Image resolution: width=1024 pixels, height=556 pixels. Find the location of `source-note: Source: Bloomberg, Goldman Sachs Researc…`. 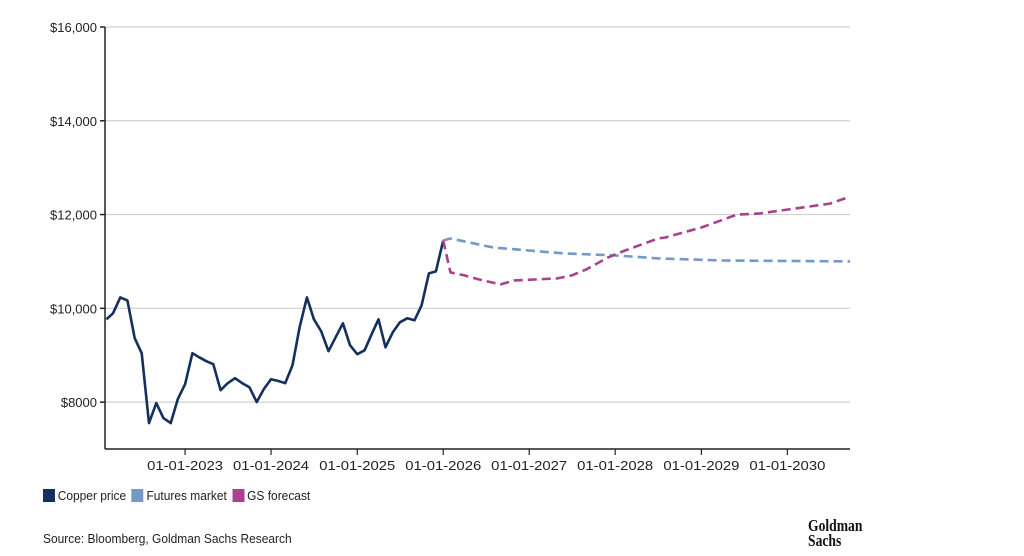

source-note: Source: Bloomberg, Goldman Sachs Researc… is located at coordinates (167, 538).